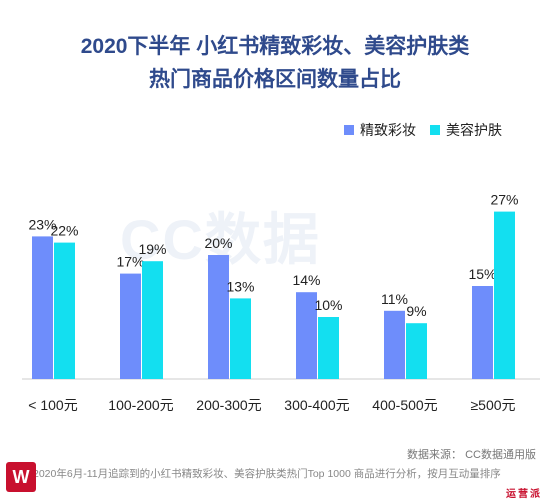 This screenshot has width=550, height=503. What do you see at coordinates (427, 130) in the screenshot?
I see `legend: 精致彩妆 美容护肤` at bounding box center [427, 130].